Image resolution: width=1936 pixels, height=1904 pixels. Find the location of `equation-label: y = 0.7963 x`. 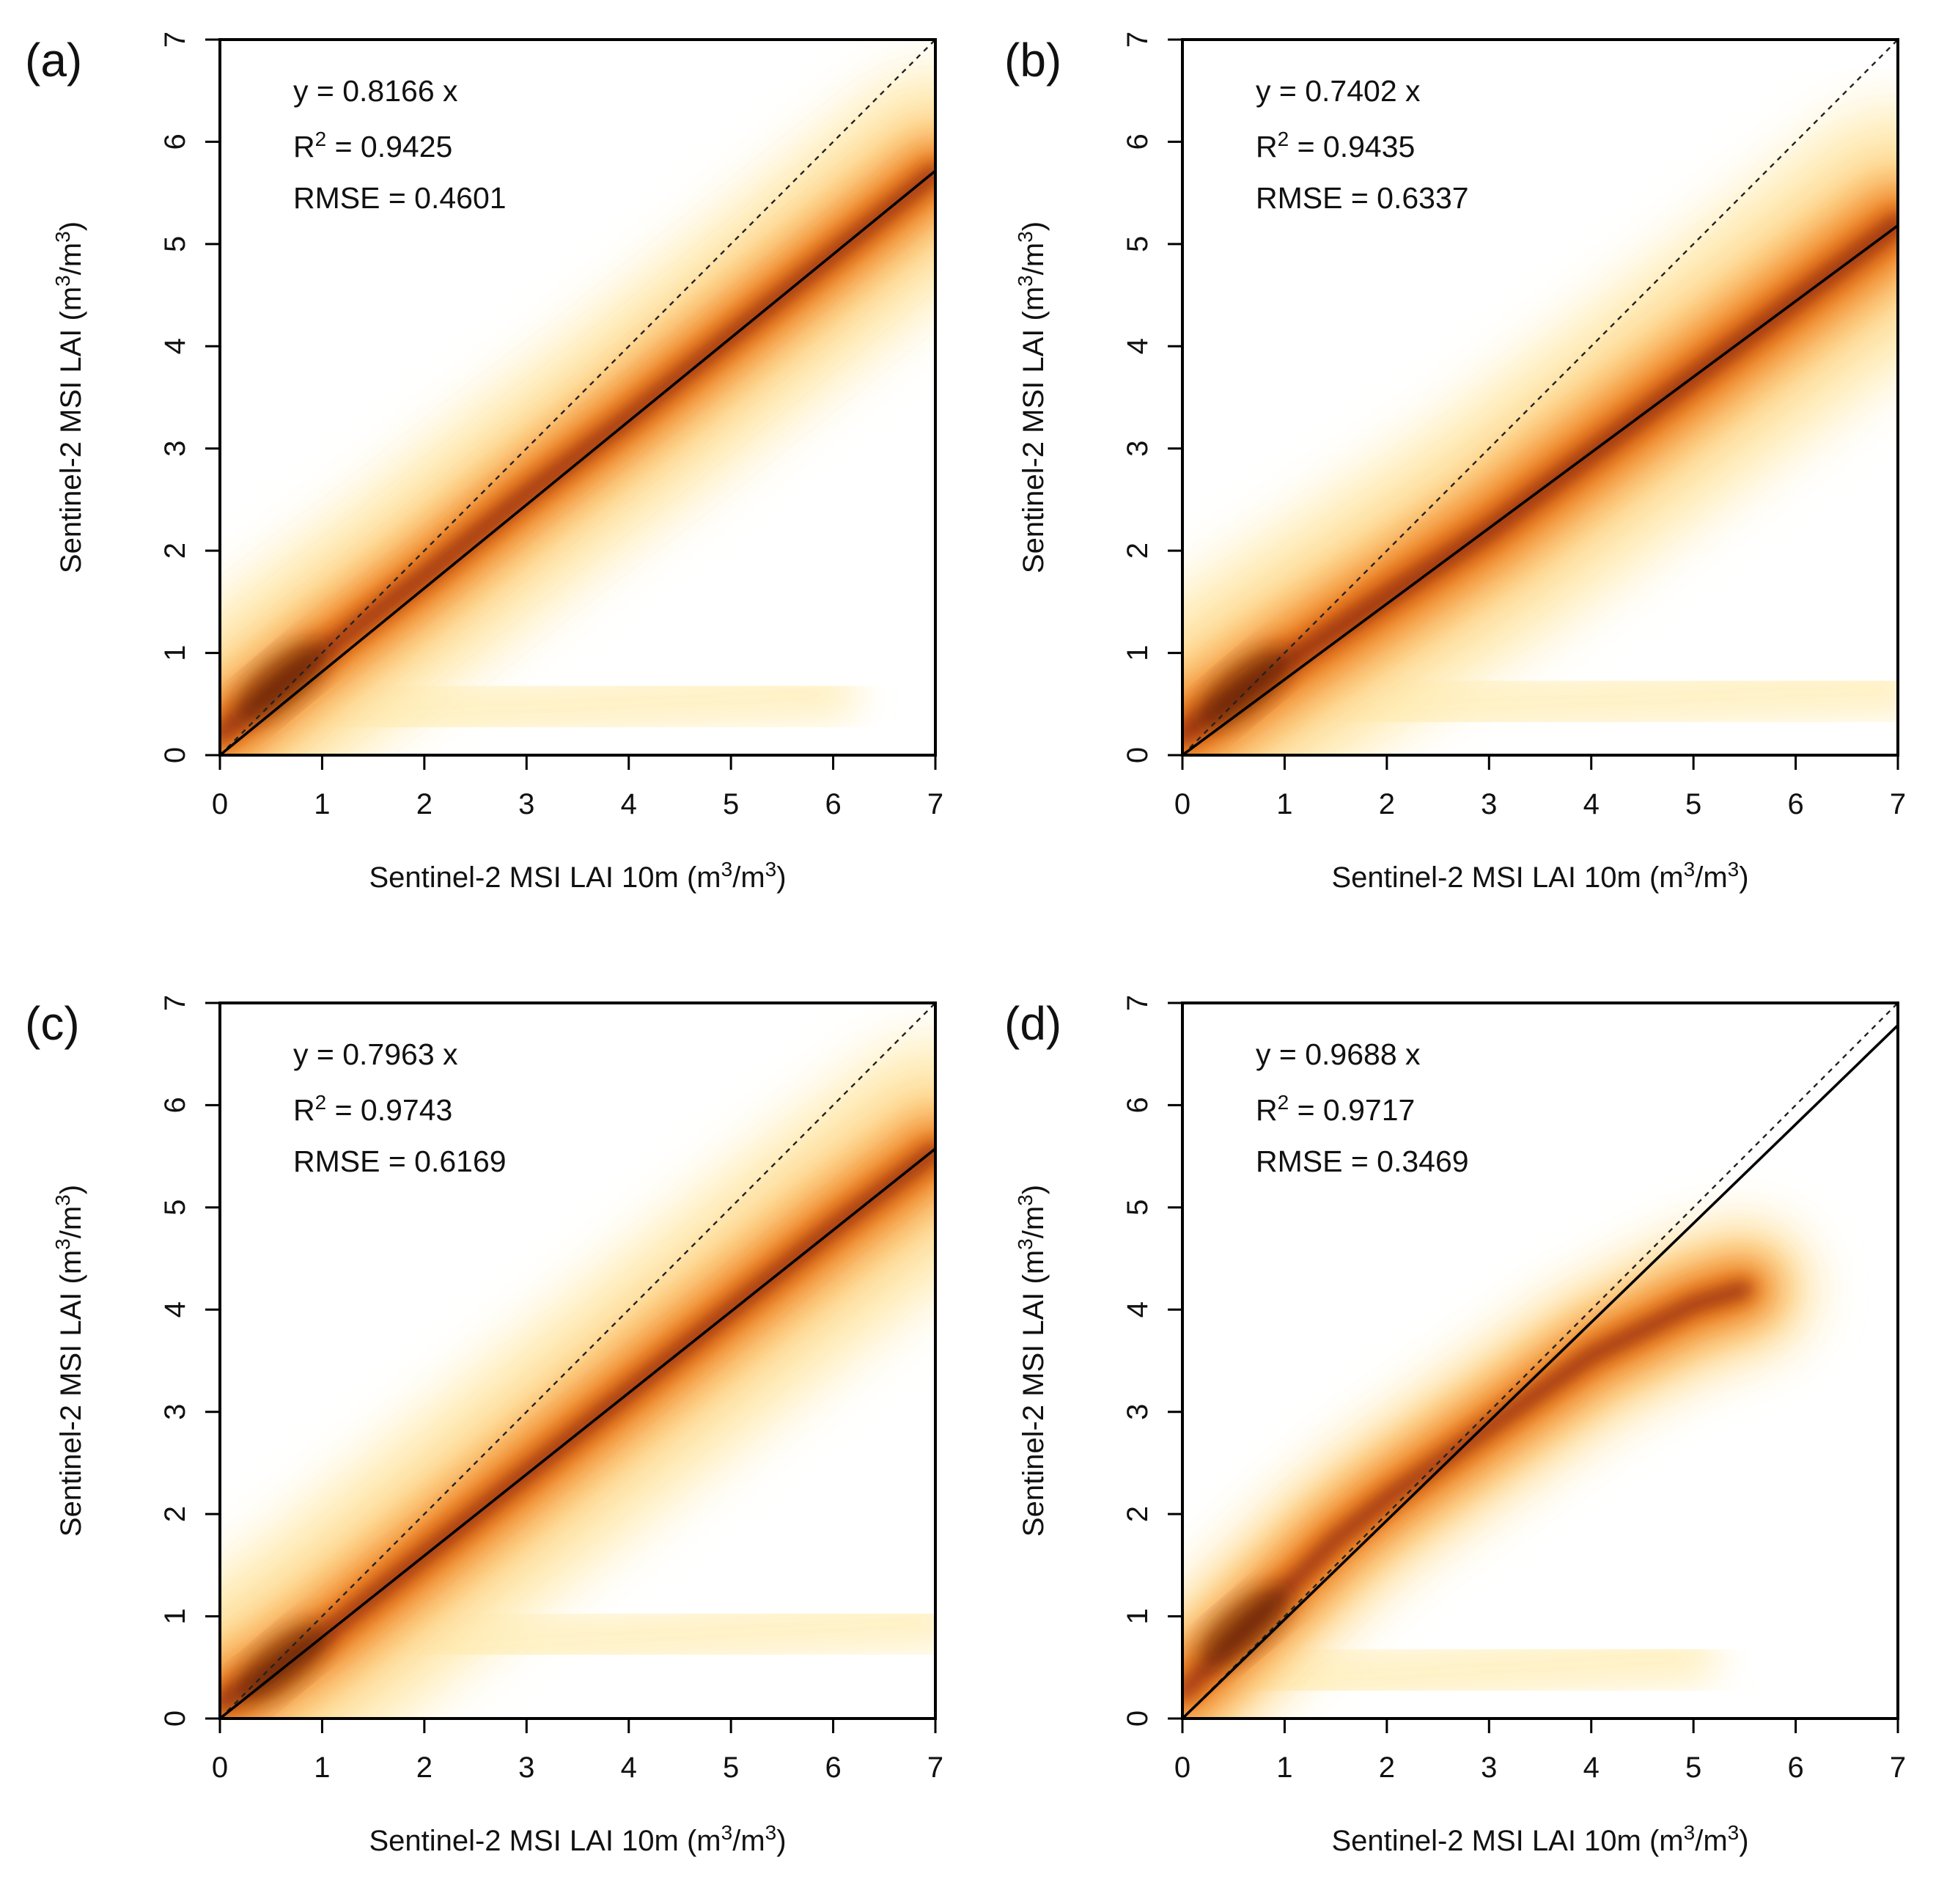

equation-label: y = 0.7963 x is located at coordinates (376, 1054).